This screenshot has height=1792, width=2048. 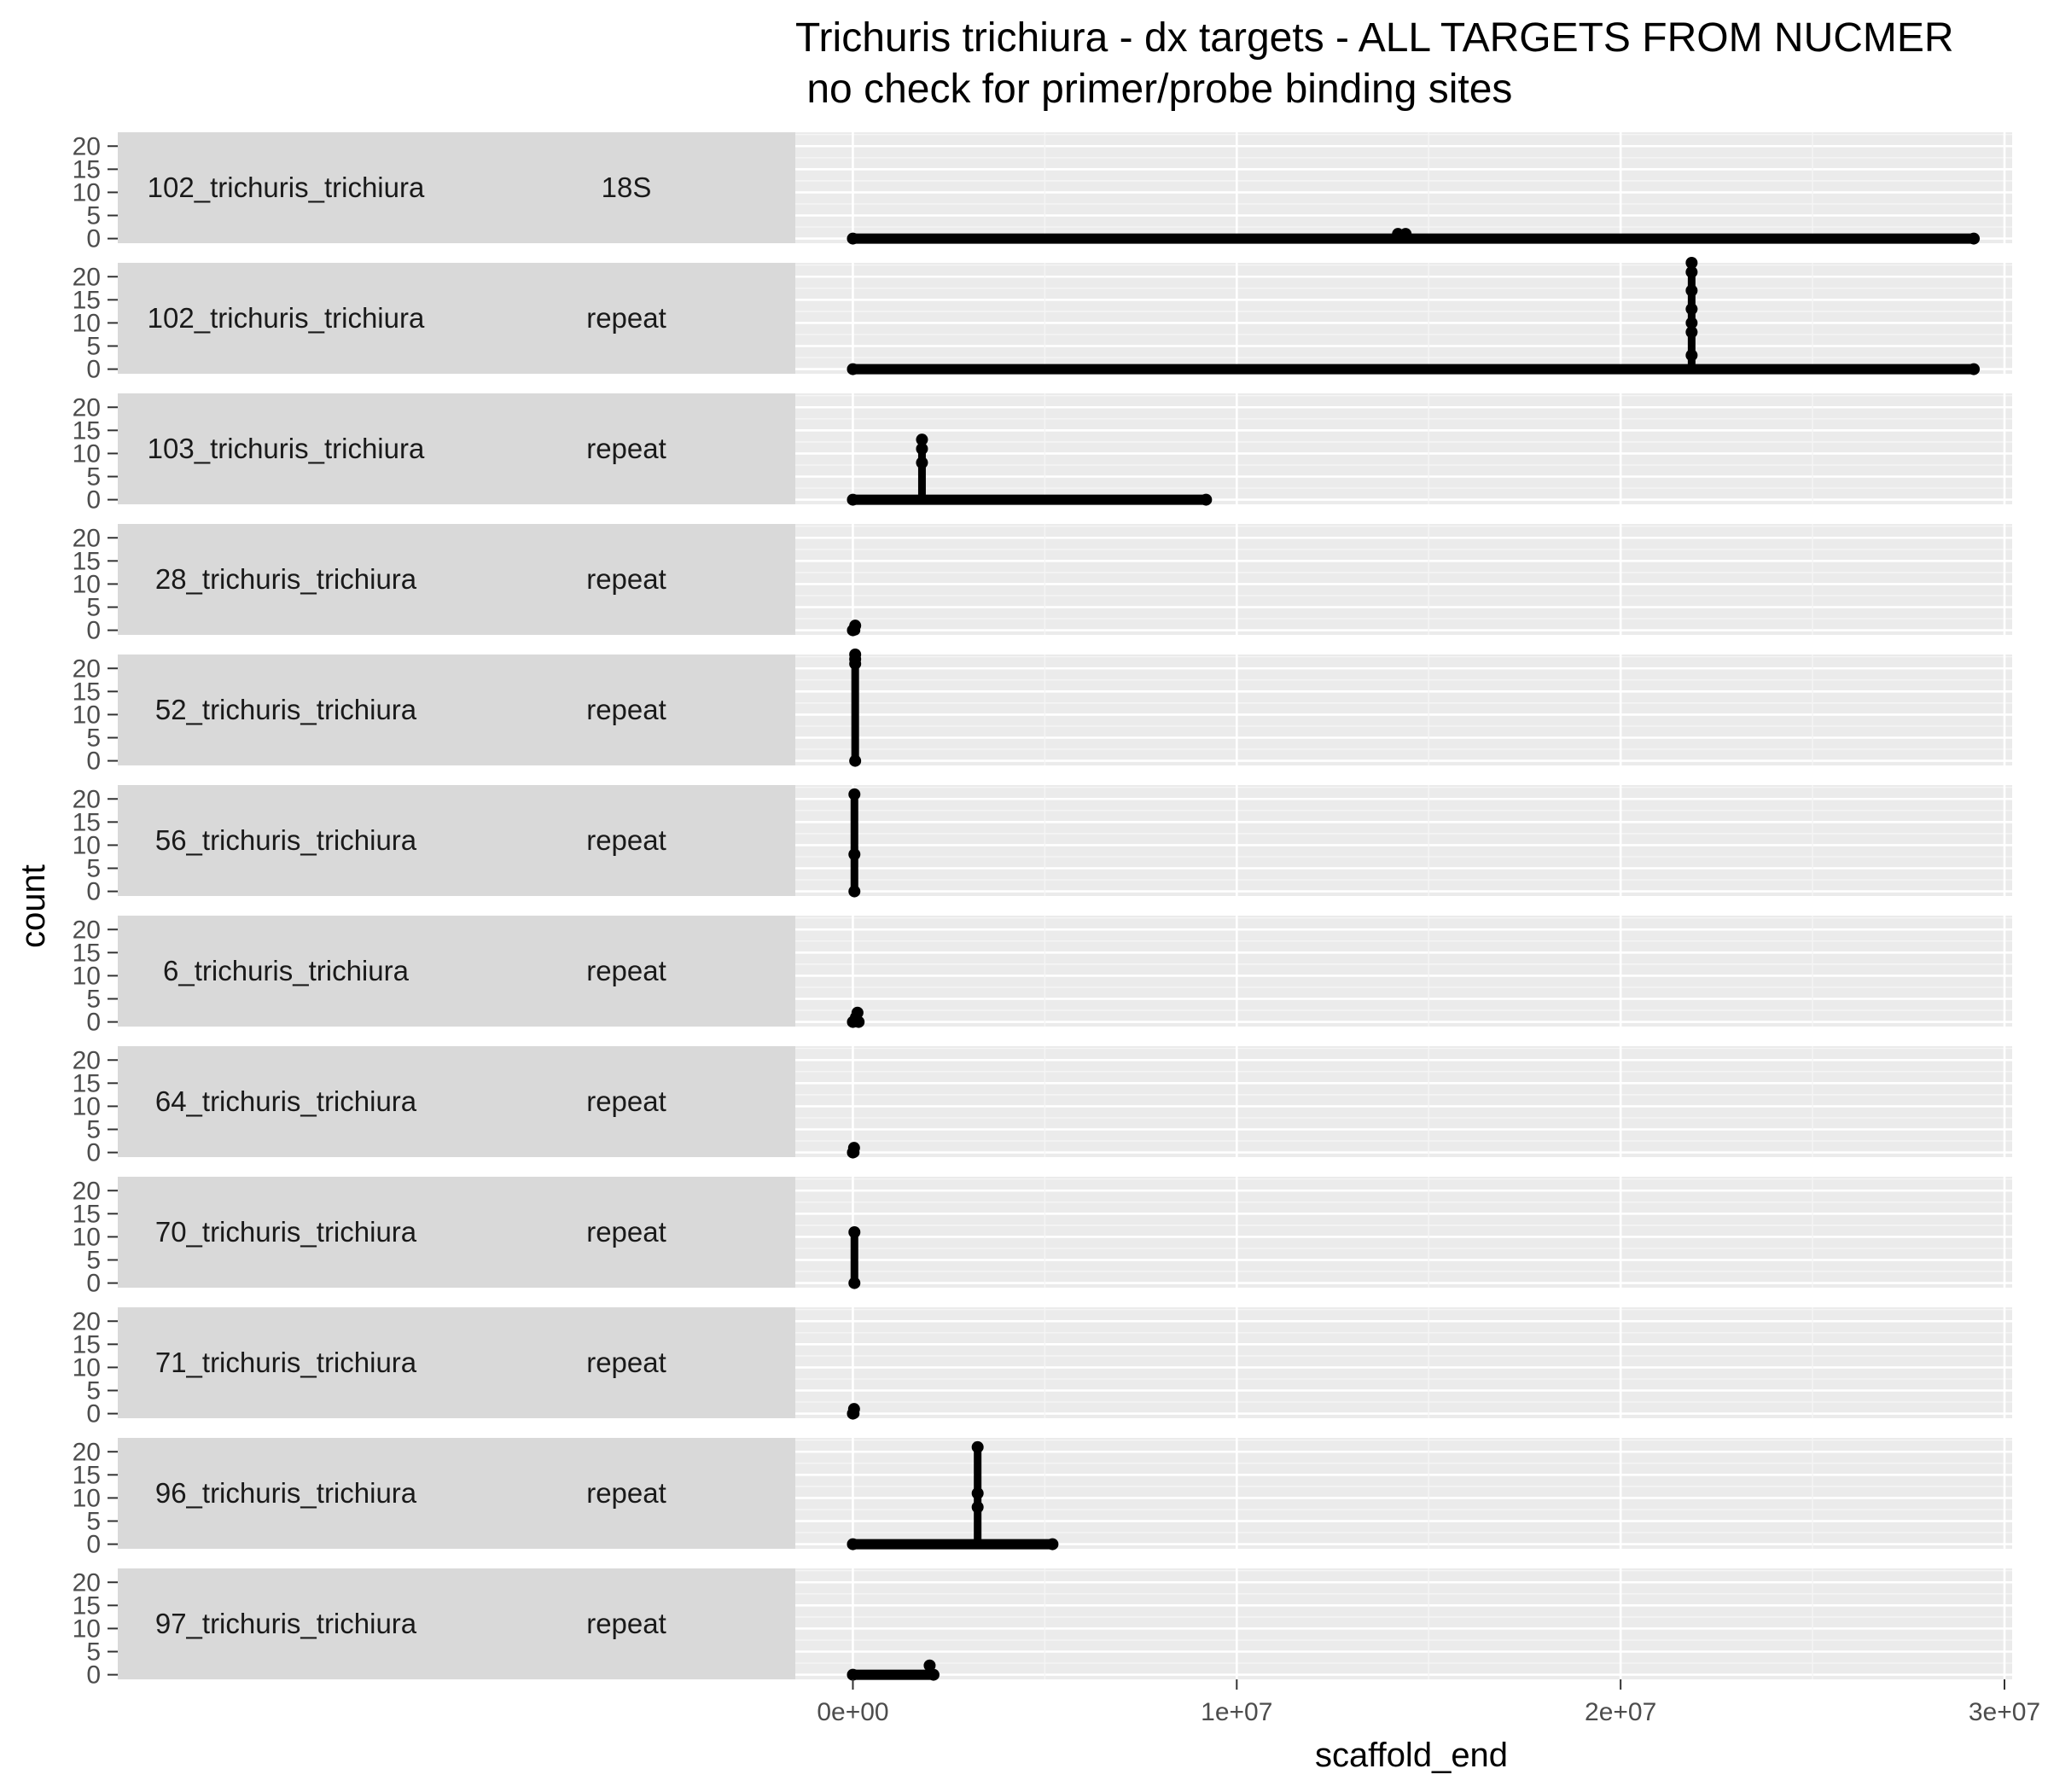 What do you see at coordinates (286, 1623) in the screenshot?
I see `facet-label: 97_trichuris_trichiura` at bounding box center [286, 1623].